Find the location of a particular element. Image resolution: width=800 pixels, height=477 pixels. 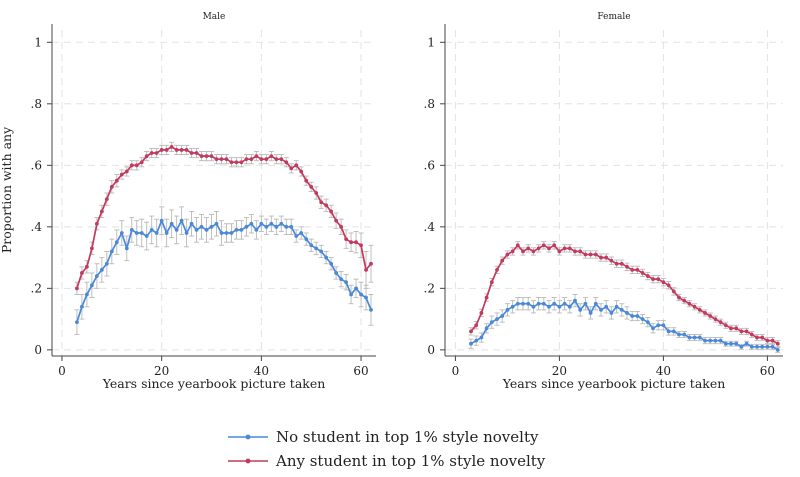

panel-title: Female is located at coordinates (613, 17).